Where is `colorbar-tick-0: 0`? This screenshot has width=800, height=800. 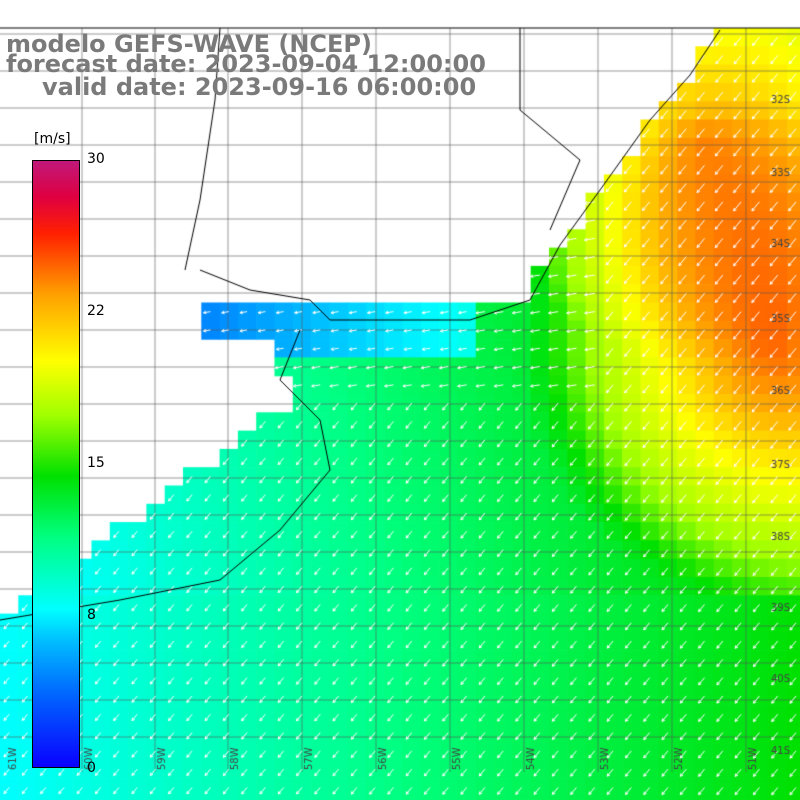 colorbar-tick-0: 0 is located at coordinates (91, 768).